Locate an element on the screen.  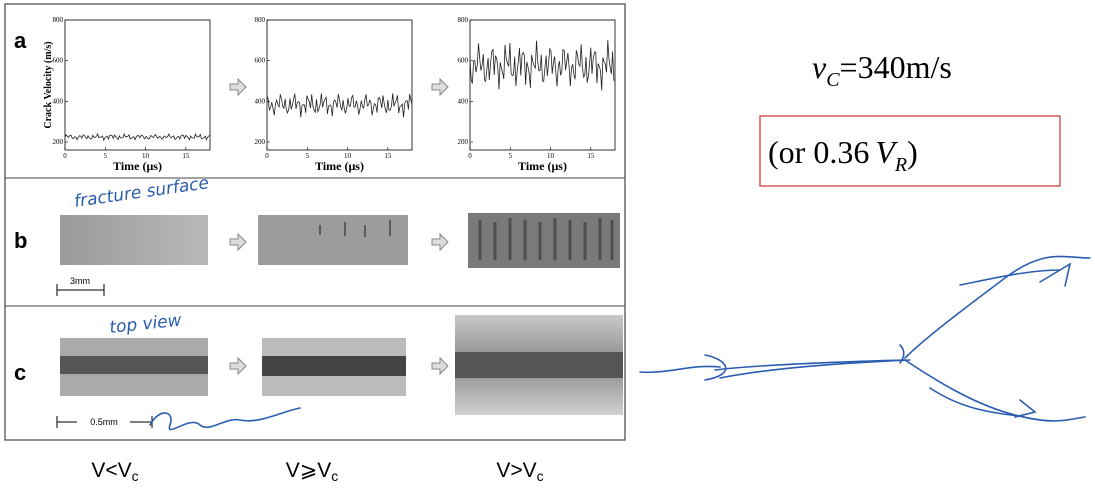
scale-bar is located at coordinates (80, 290).